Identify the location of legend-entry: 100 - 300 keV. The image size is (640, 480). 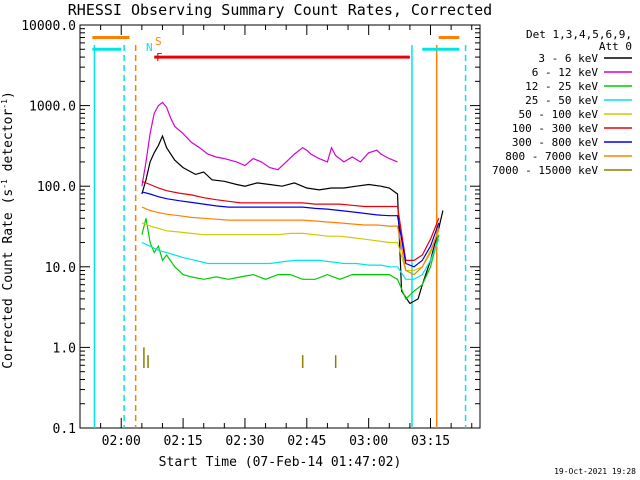
(555, 128).